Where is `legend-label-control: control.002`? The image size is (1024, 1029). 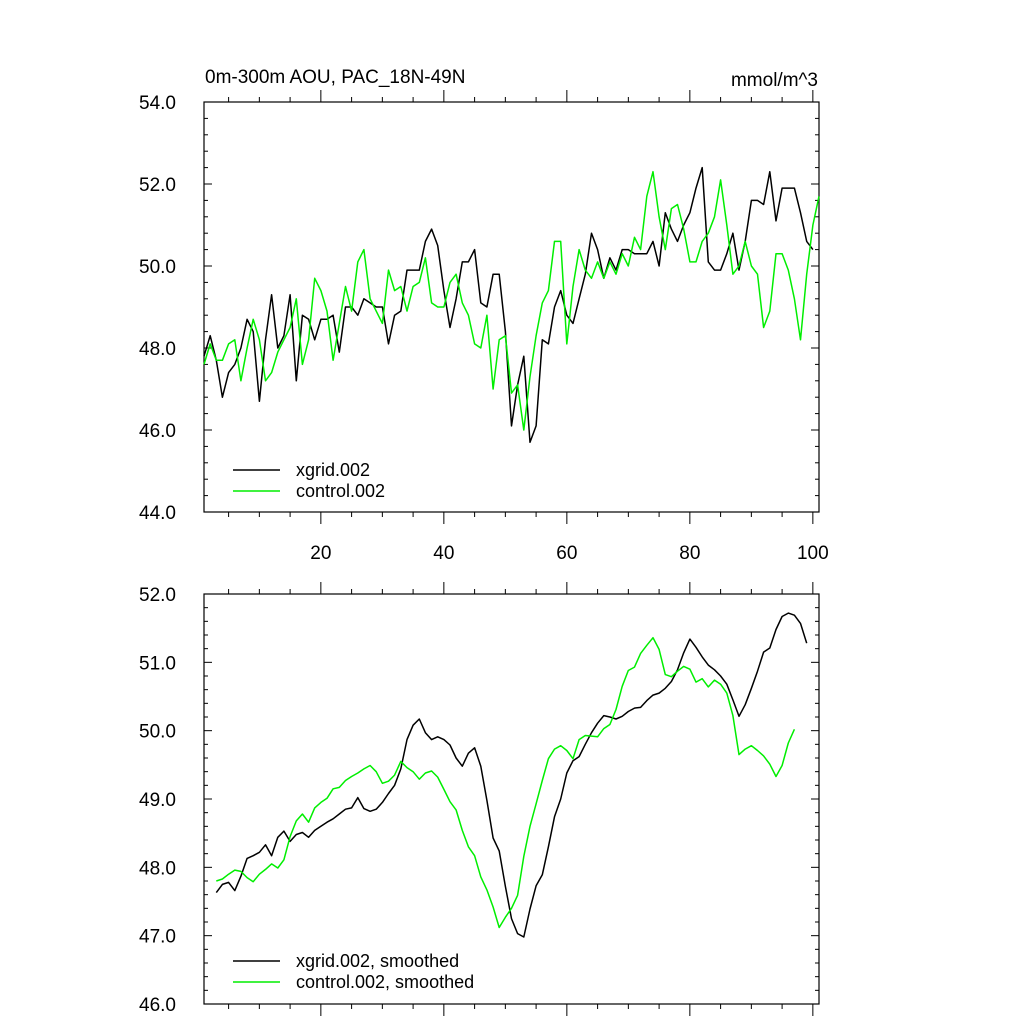 legend-label-control: control.002 is located at coordinates (340, 491).